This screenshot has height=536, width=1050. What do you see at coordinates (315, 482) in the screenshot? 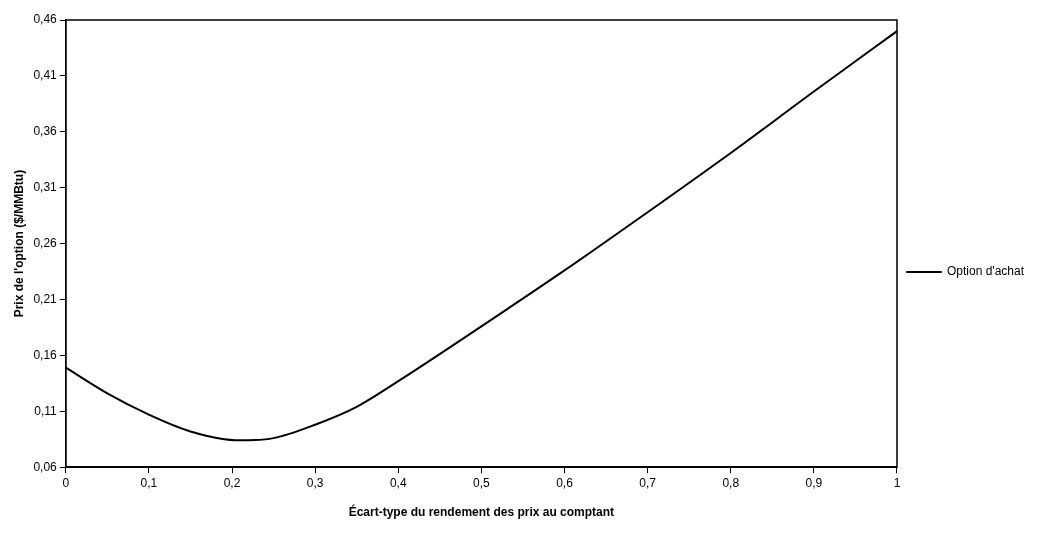
I see `x-tick-label: 0,3` at bounding box center [315, 482].